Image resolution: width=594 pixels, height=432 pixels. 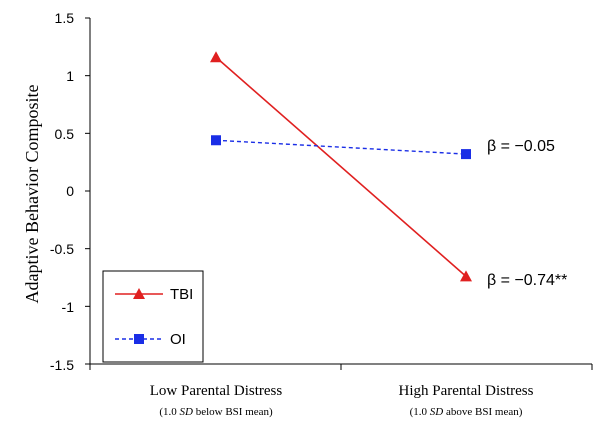 What do you see at coordinates (62, 365) in the screenshot?
I see `y-tick-label: -1.5` at bounding box center [62, 365].